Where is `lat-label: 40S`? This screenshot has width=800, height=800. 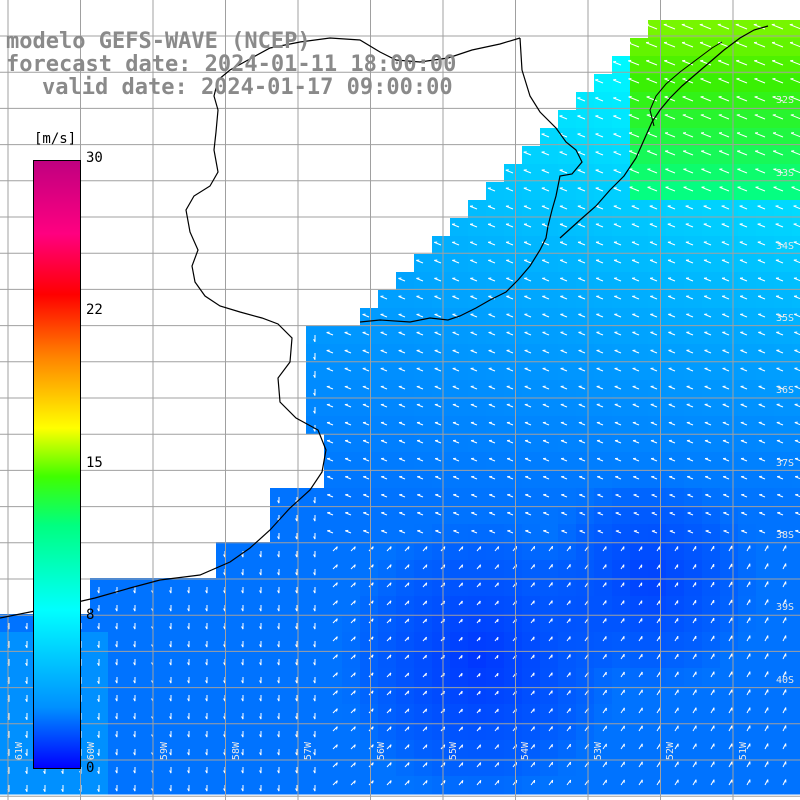 lat-label: 40S is located at coordinates (784, 680).